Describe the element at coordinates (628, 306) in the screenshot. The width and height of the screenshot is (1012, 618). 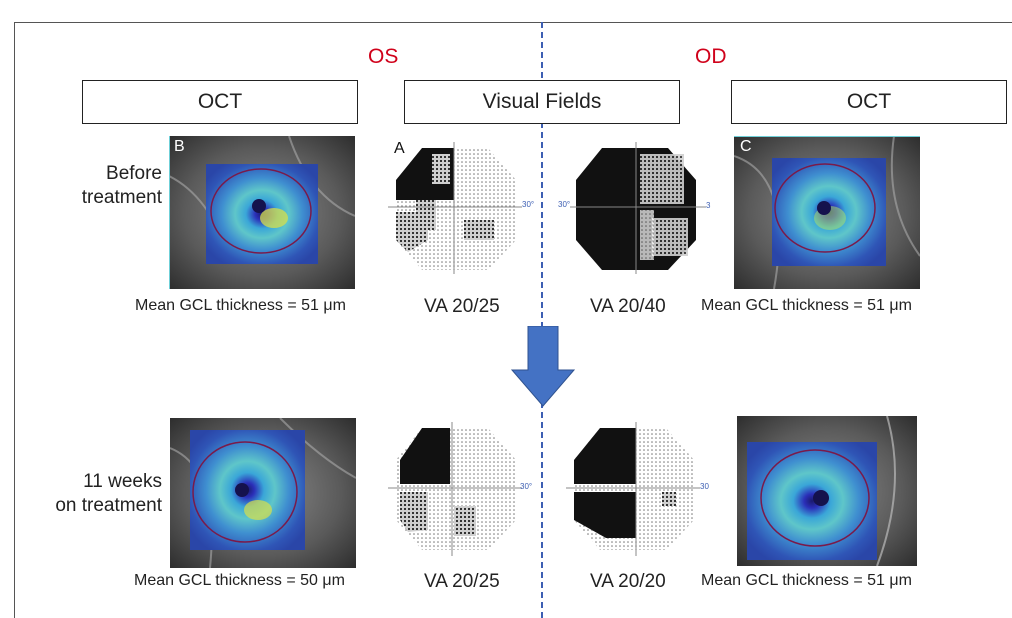
I see `caption-before-od-va: VA 20/40` at that location.